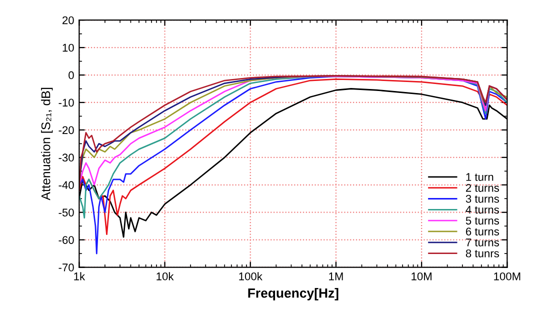 This screenshot has width=535, height=309. What do you see at coordinates (66, 158) in the screenshot?
I see `y-tick-label: -30` at bounding box center [66, 158].